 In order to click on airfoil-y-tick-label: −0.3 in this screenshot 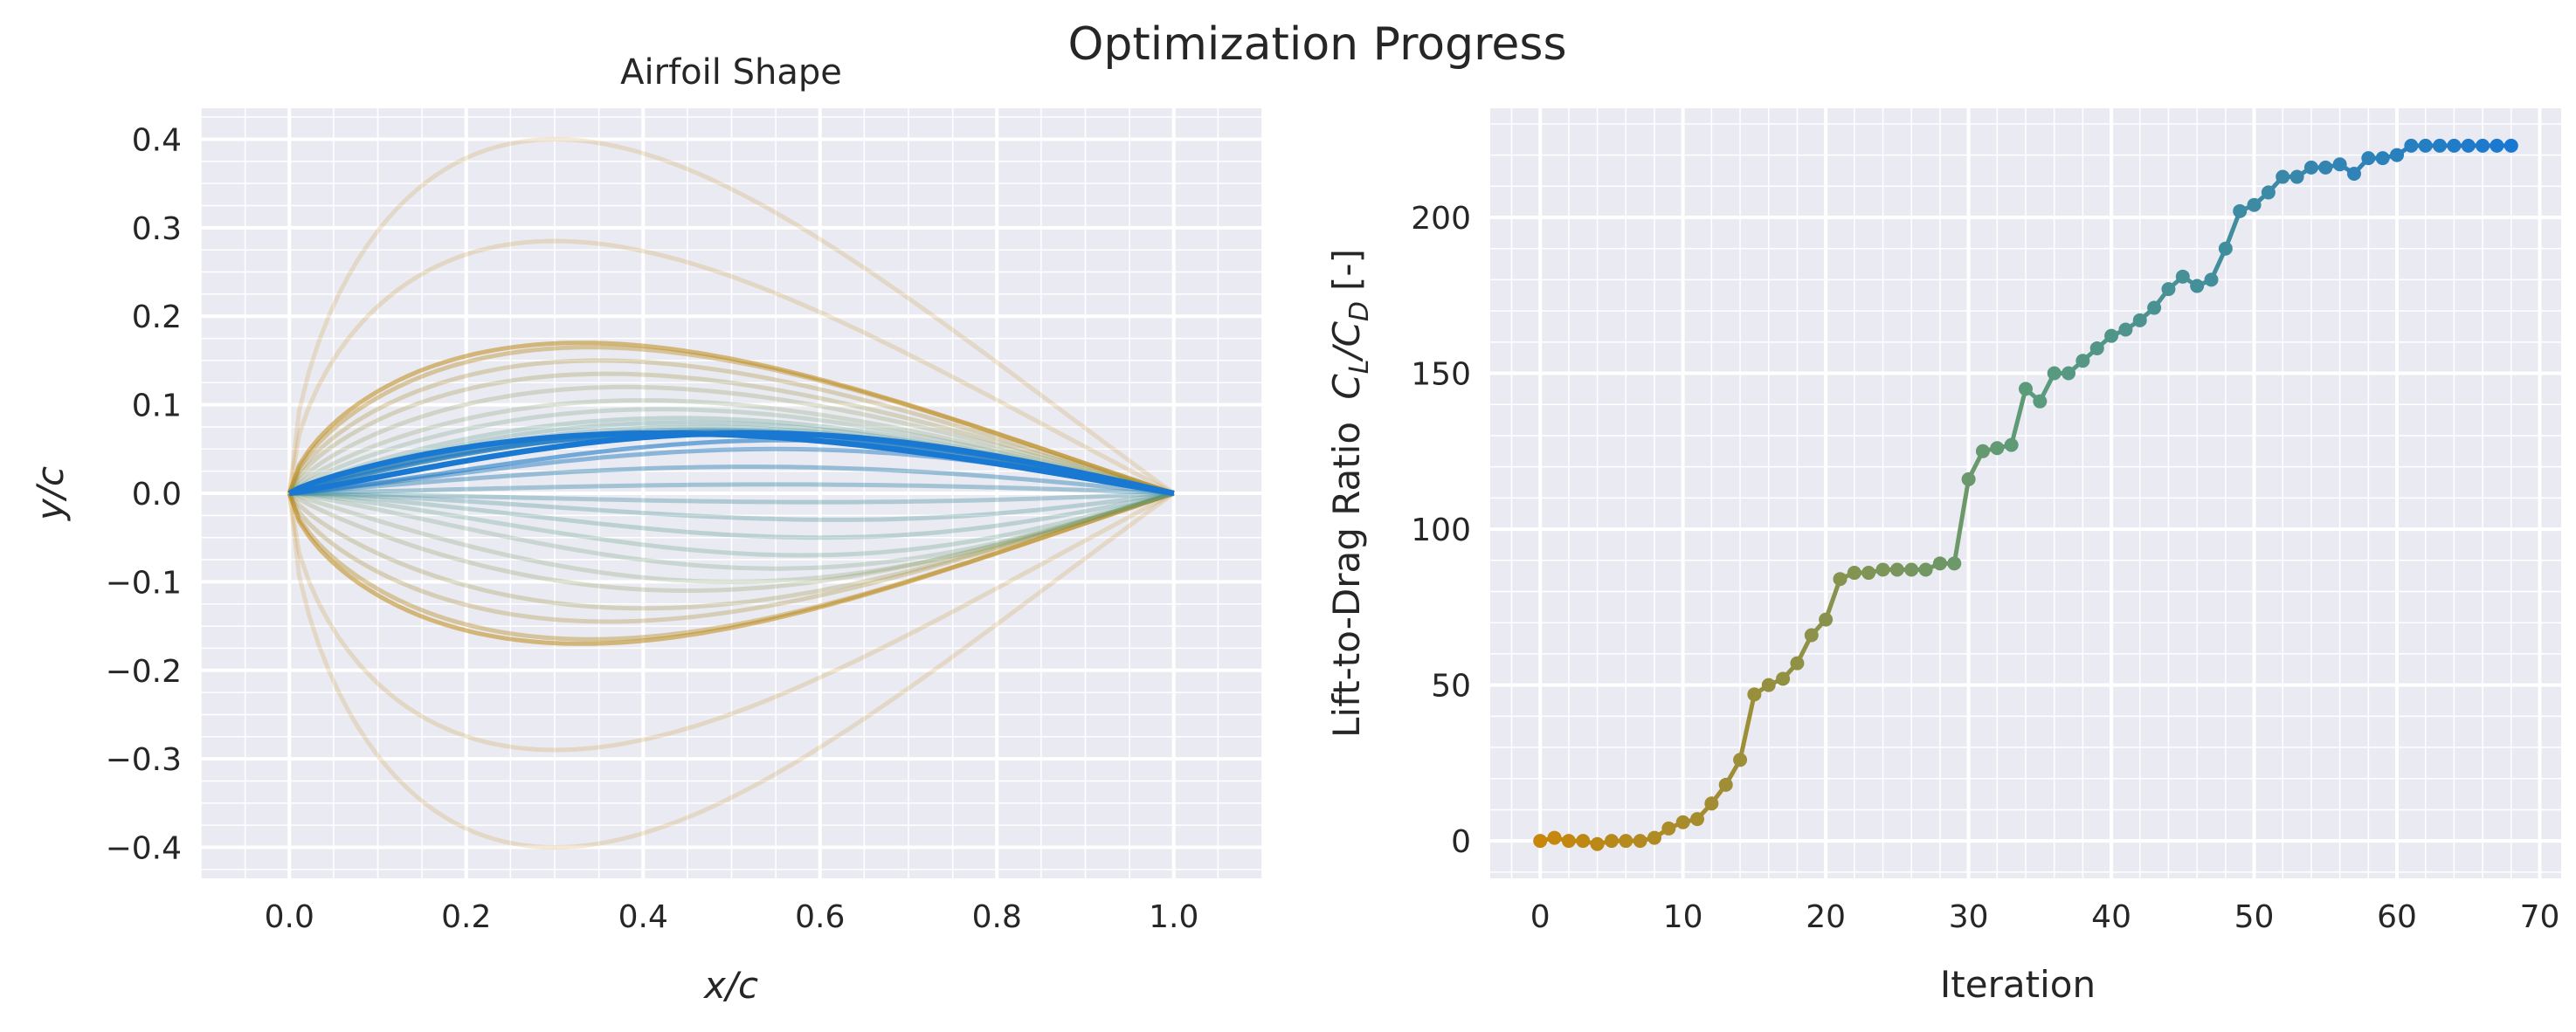, I will do `click(144, 760)`.